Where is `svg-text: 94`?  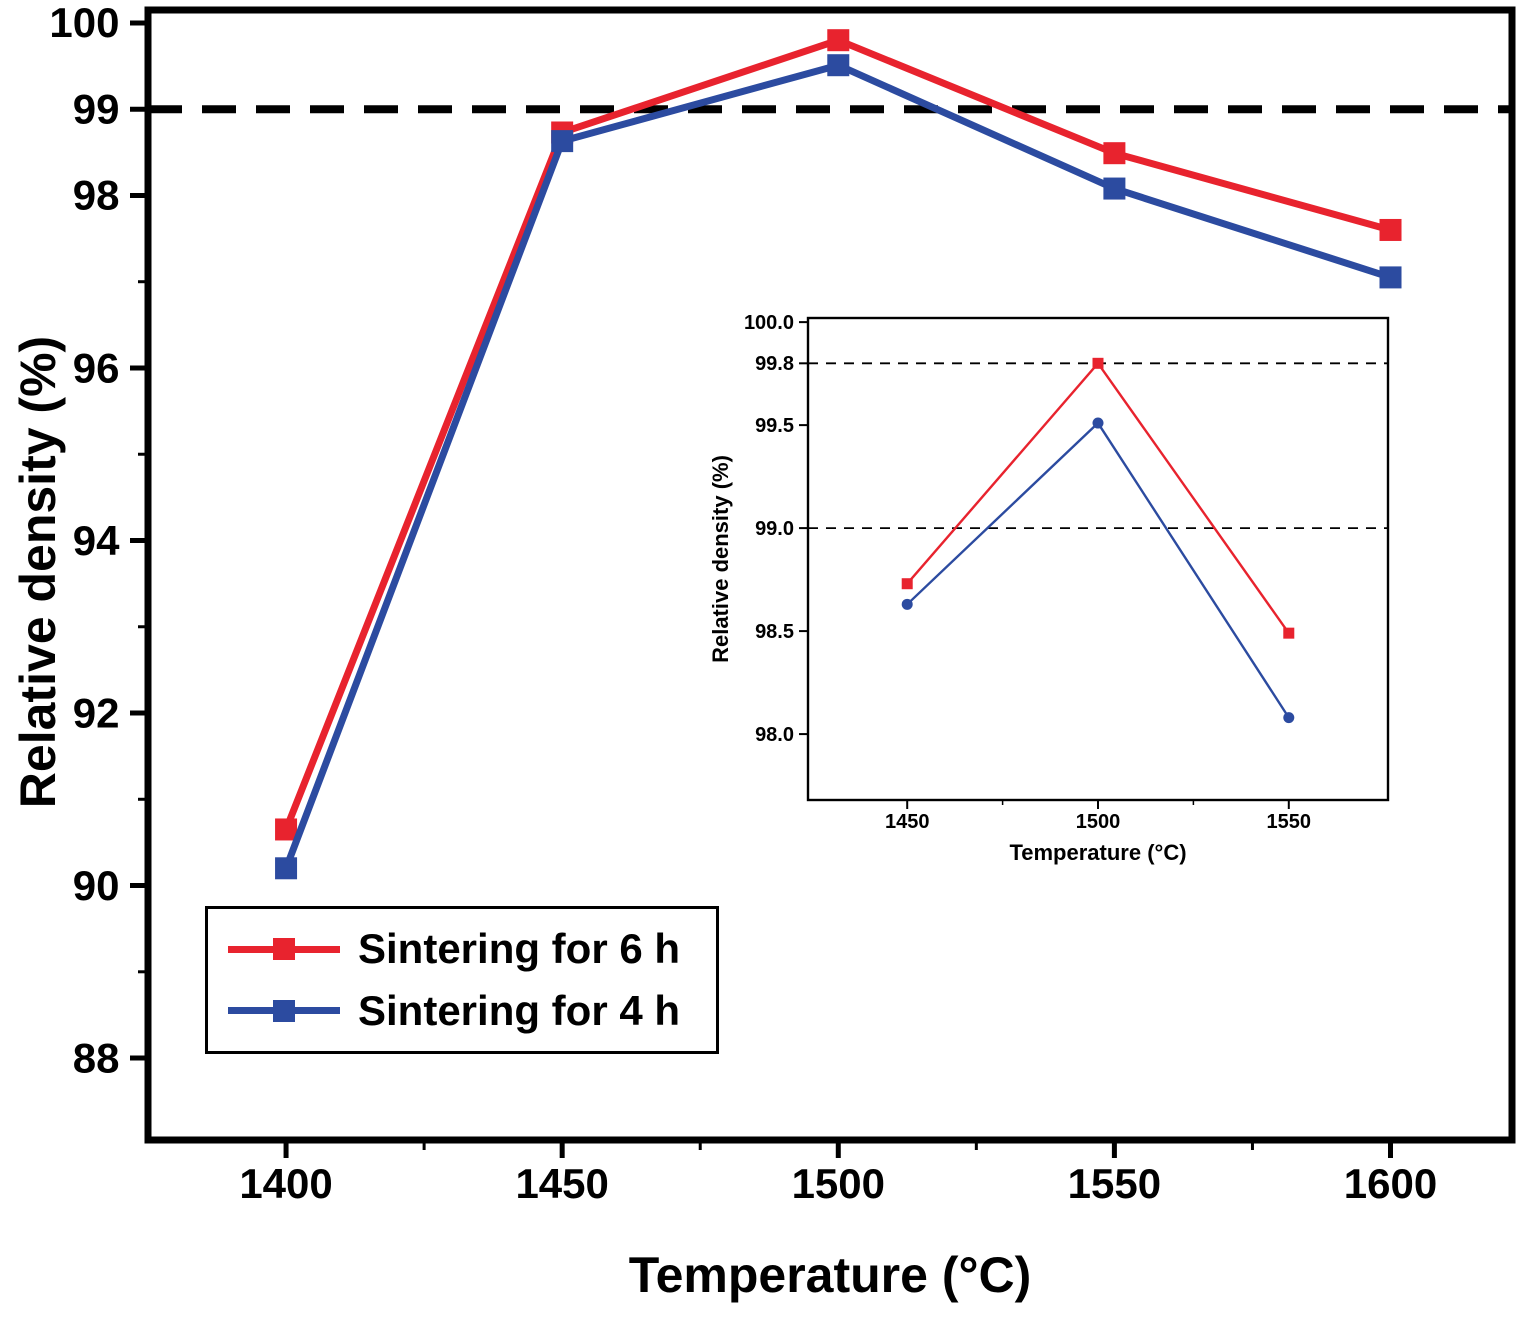 svg-text: 94 is located at coordinates (96, 540).